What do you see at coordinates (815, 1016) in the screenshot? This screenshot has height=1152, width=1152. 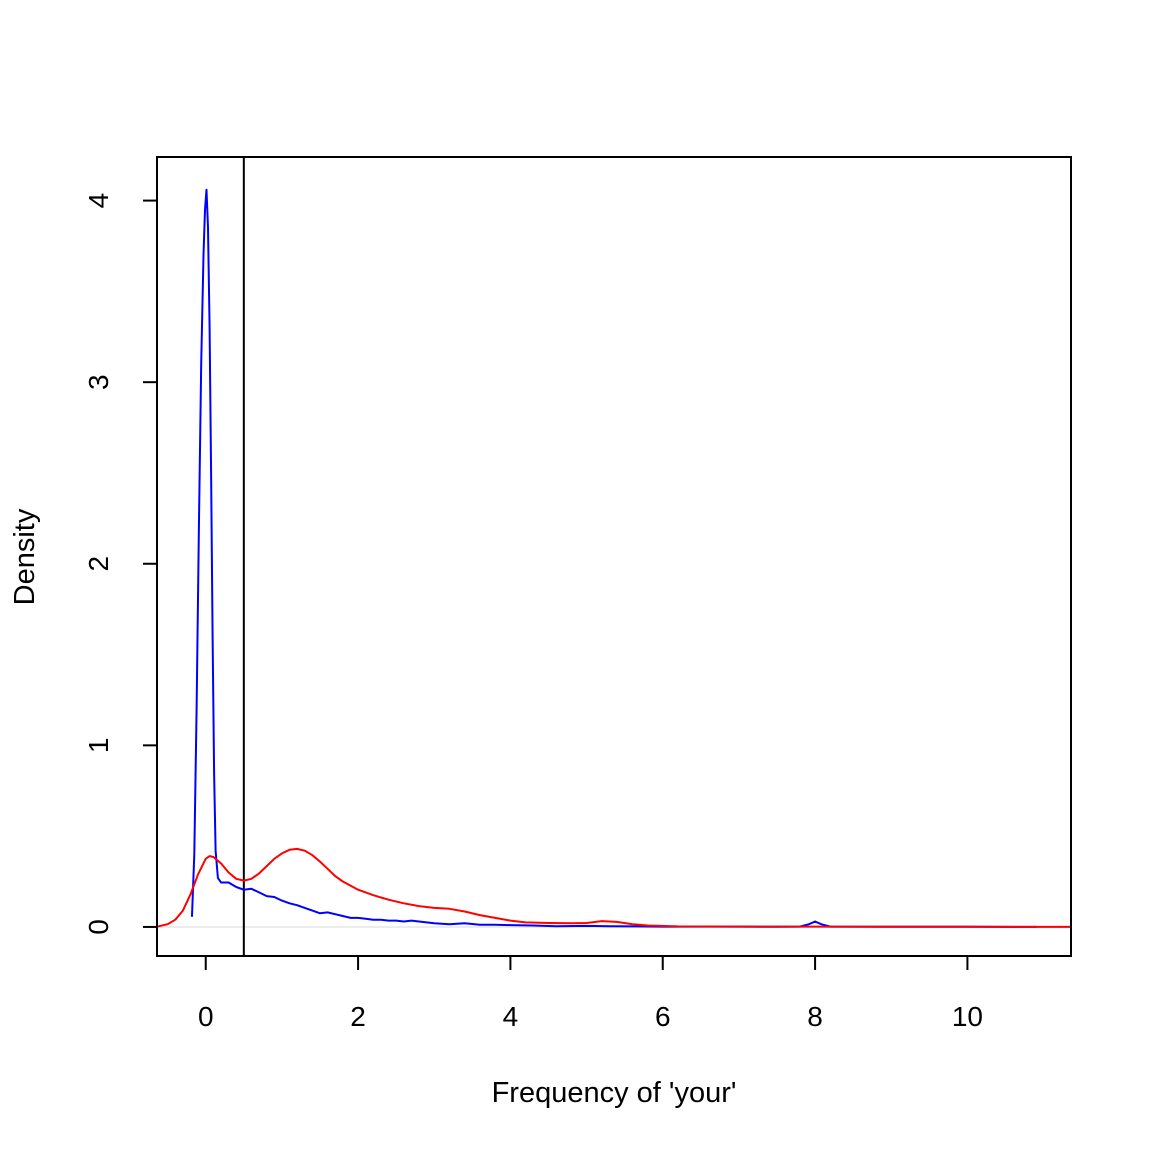 I see `x-tick-label: 8` at bounding box center [815, 1016].